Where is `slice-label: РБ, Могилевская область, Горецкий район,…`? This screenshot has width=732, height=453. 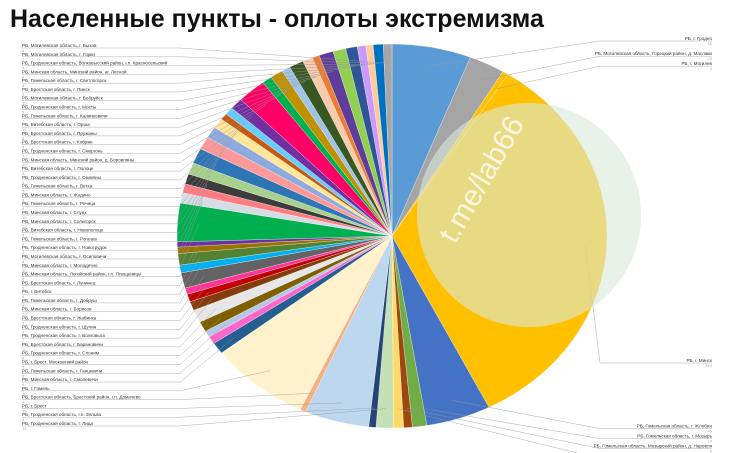
slice-label: РБ, Могилевская область, Горецкий район,… is located at coordinates (654, 53).